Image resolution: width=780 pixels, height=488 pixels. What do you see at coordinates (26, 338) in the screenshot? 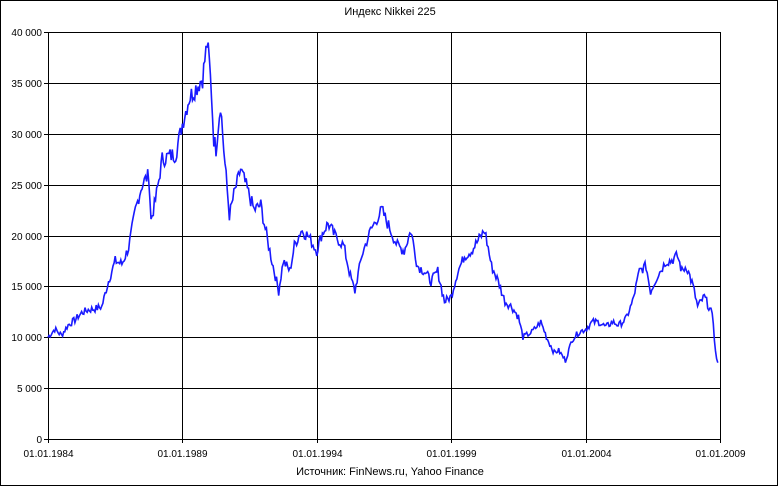
I see `y-tick-label: 10 000` at bounding box center [26, 338].